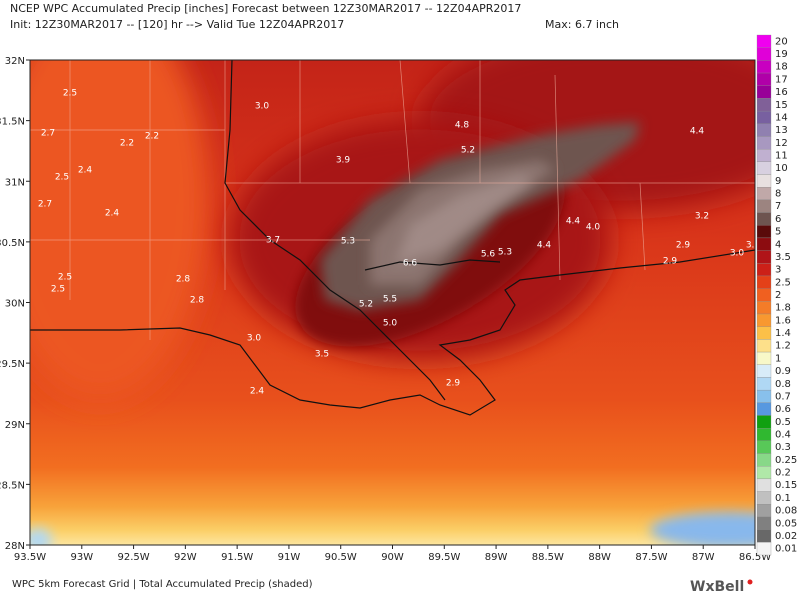 This screenshot has height=600, width=800. Describe the element at coordinates (783, 384) in the screenshot. I see `colorbar-label: 0.8` at that location.